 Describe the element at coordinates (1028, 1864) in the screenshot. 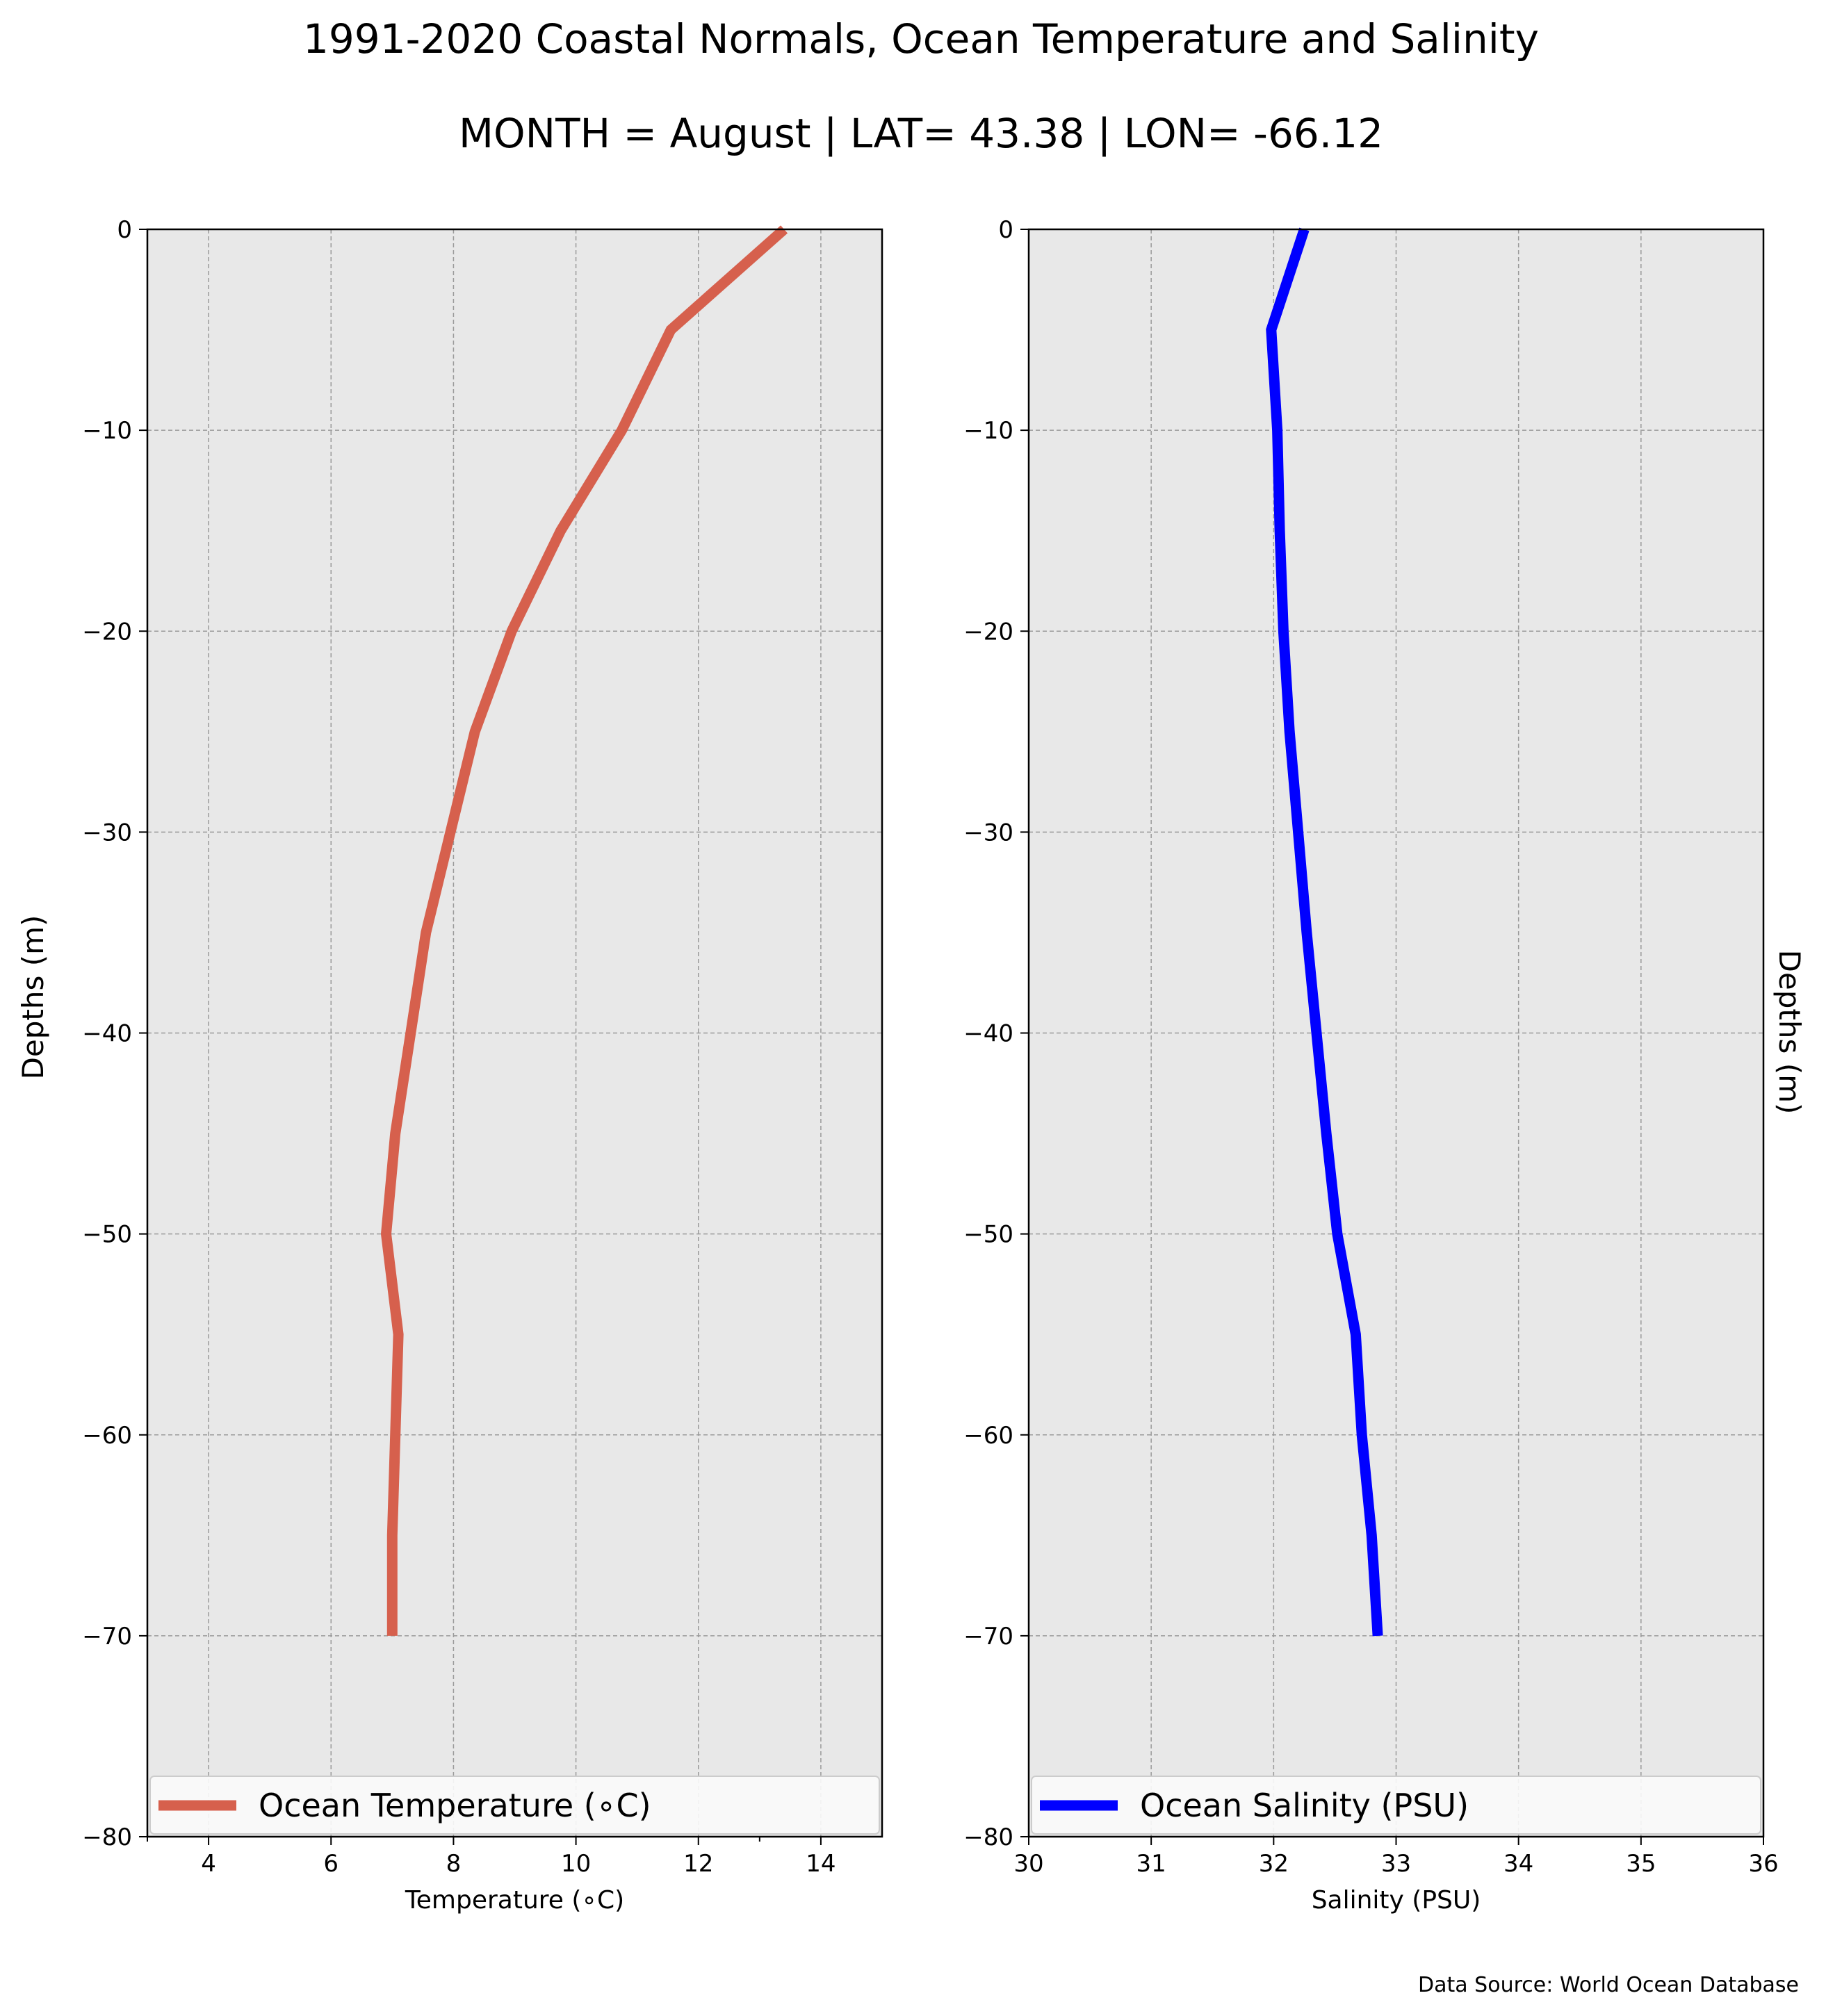

I see `salinity-xtick-label: 30` at that location.